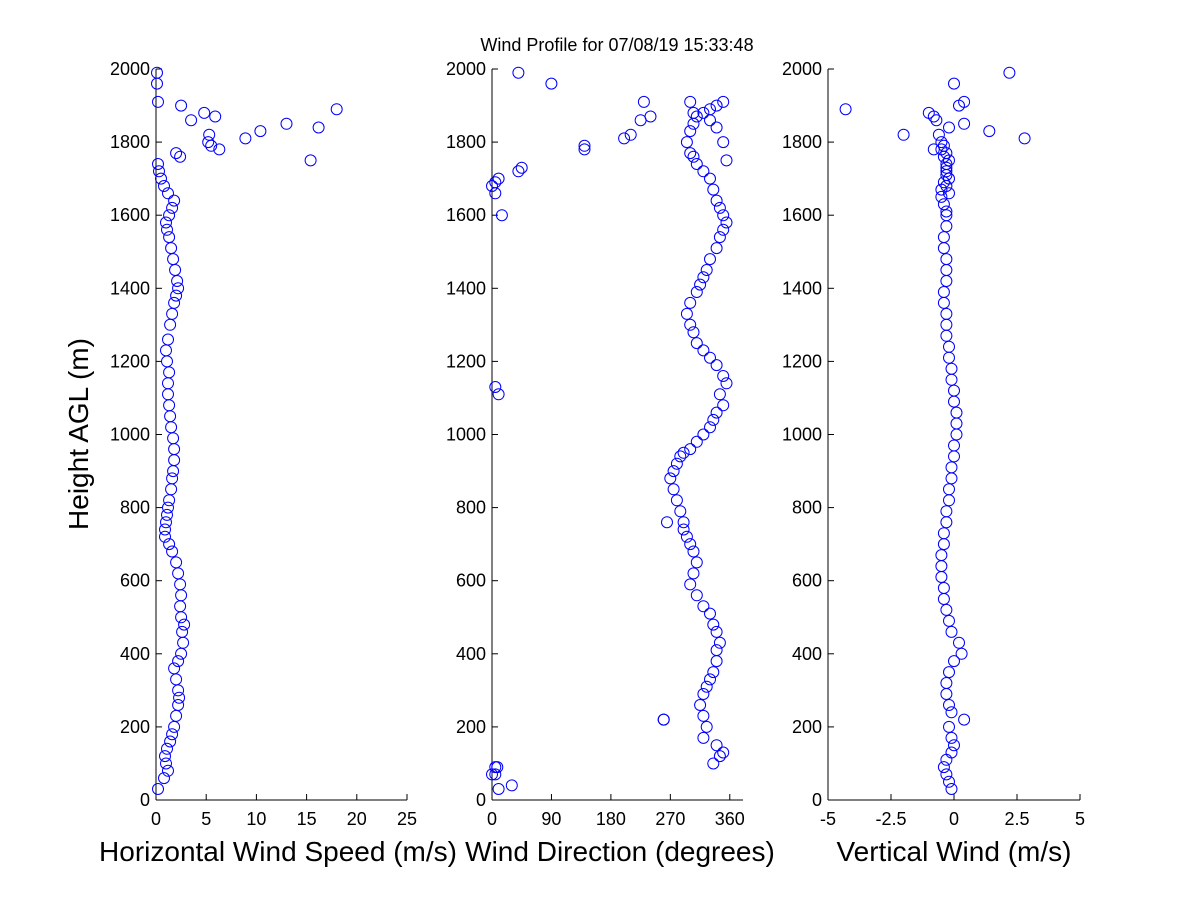 This screenshot has width=1200, height=900. I want to click on x-tick-label-direction: 270, so click(670, 819).